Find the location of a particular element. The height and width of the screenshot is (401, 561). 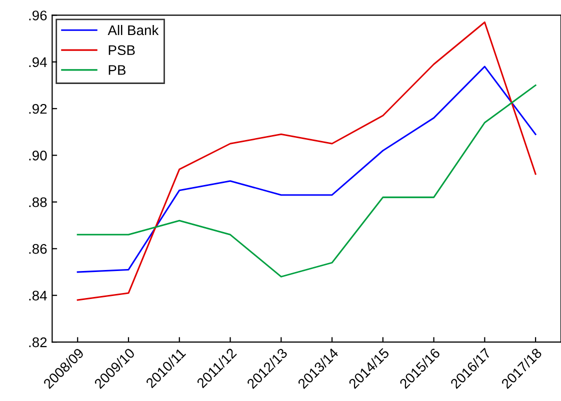

y-tick-label: .90 is located at coordinates (38, 155).